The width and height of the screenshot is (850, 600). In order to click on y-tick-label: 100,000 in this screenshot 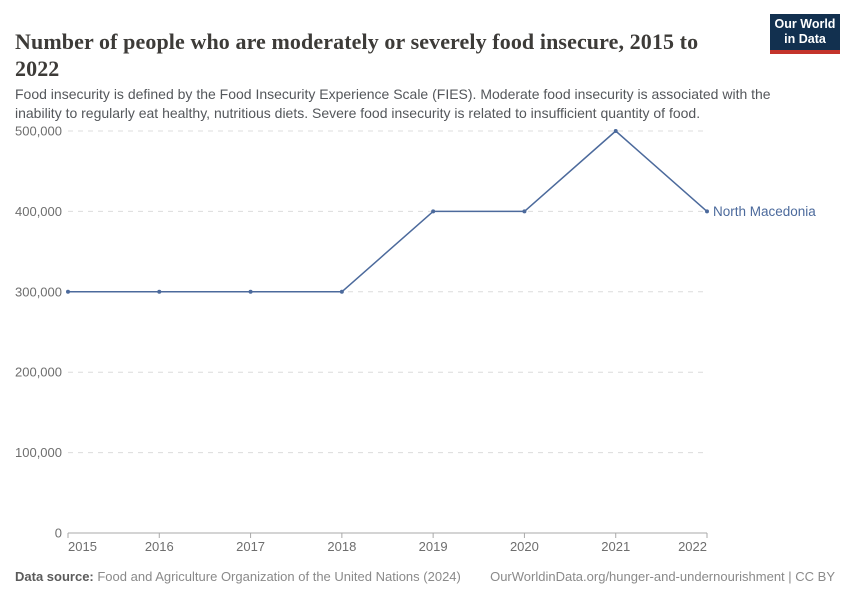, I will do `click(38, 452)`.